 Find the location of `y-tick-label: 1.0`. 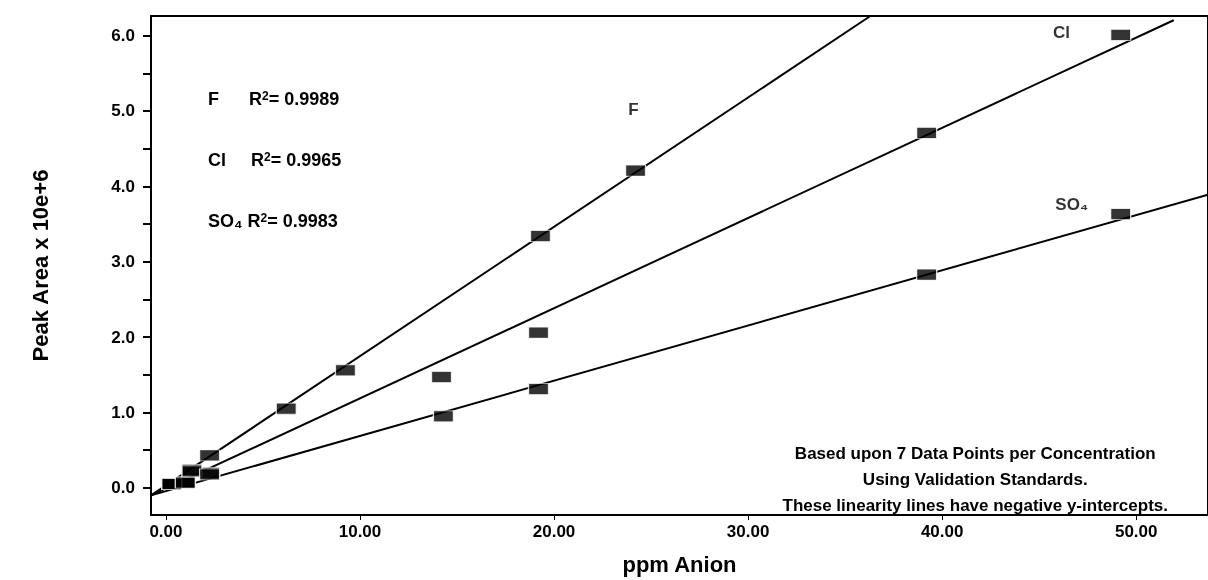

y-tick-label: 1.0 is located at coordinates (123, 412).